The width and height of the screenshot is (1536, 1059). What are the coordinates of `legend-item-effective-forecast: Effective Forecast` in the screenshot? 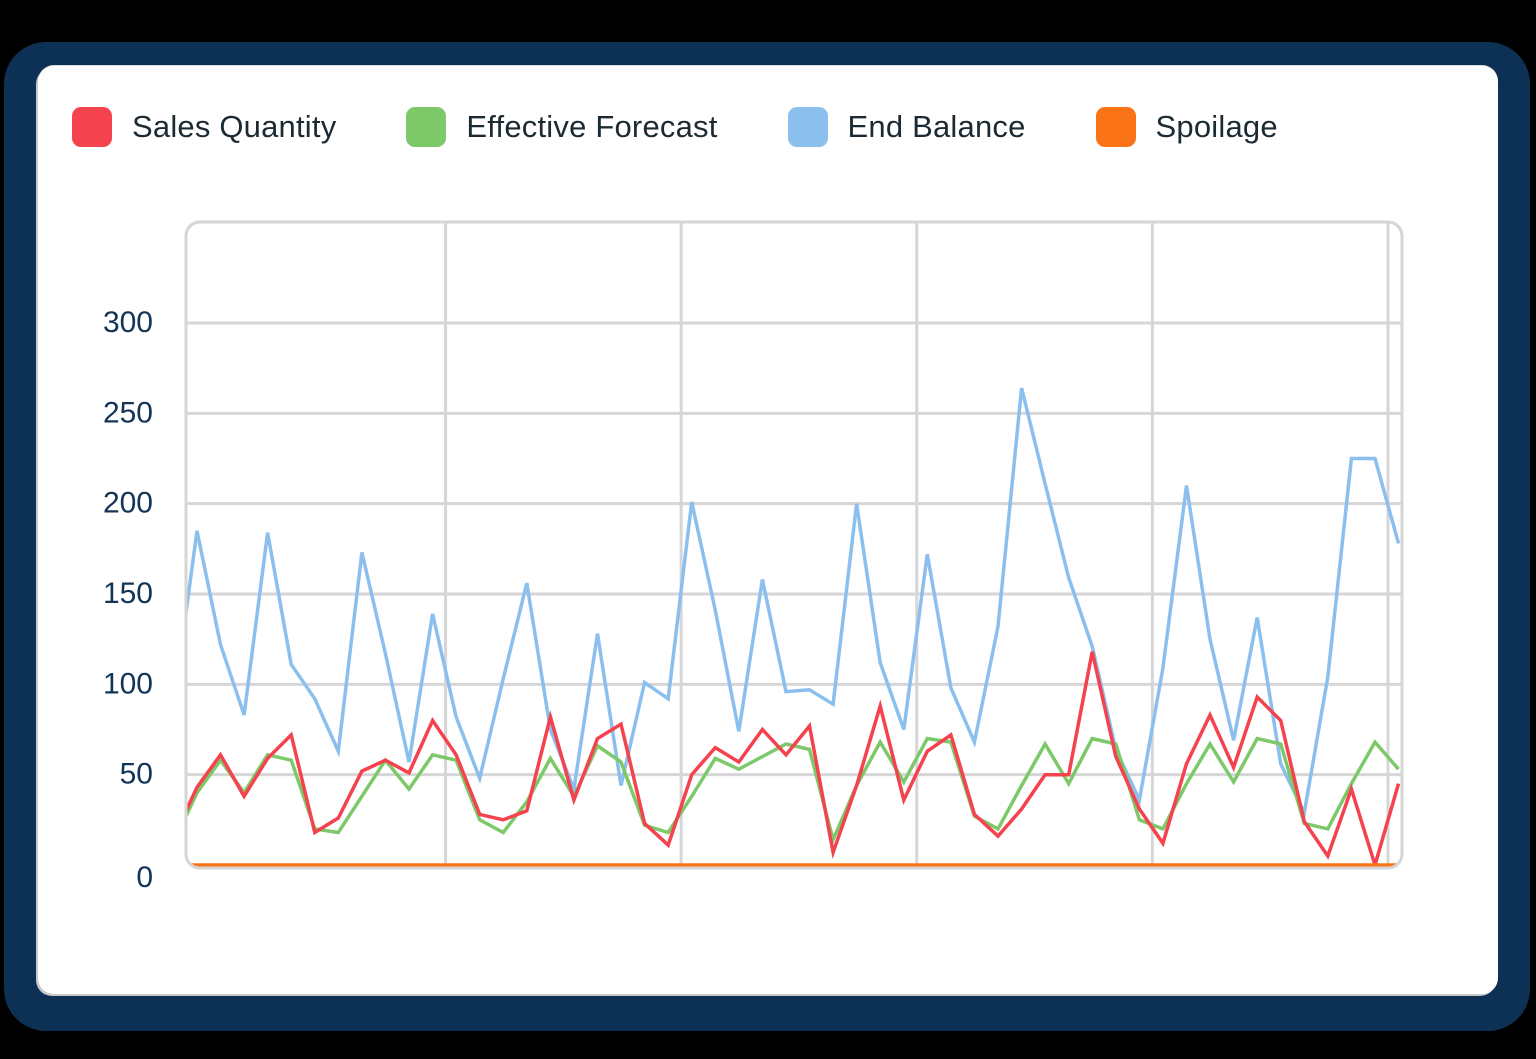 It's located at (561, 127).